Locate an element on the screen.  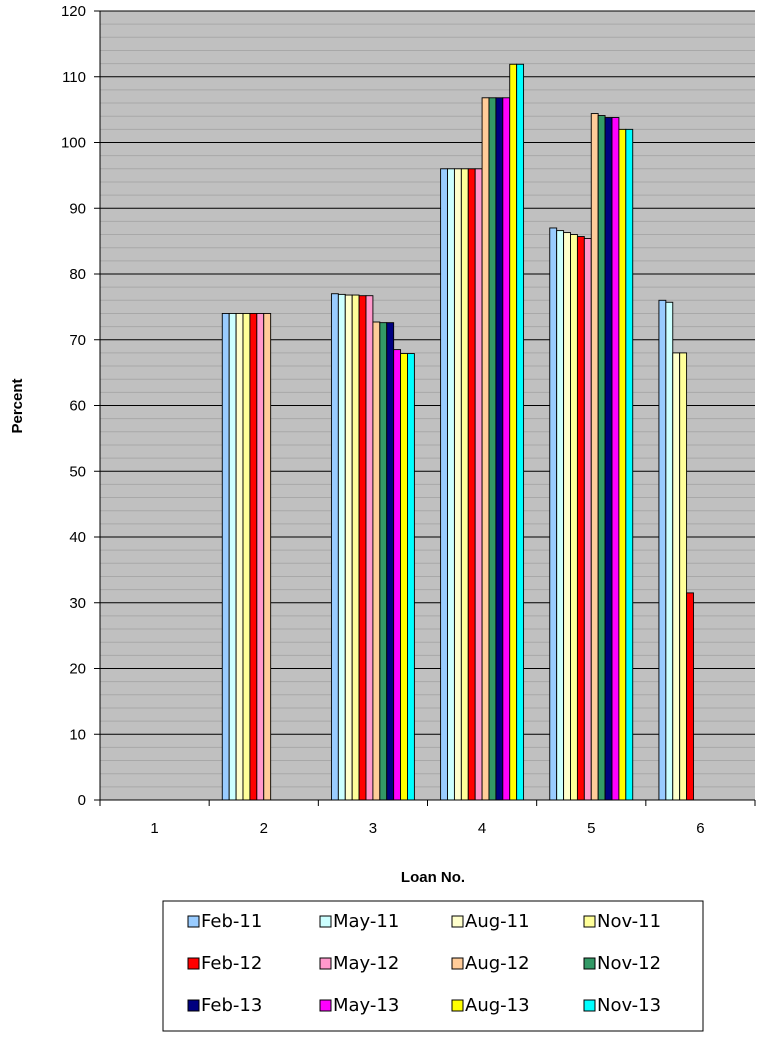
legend-label: Feb-11 is located at coordinates (231, 921).